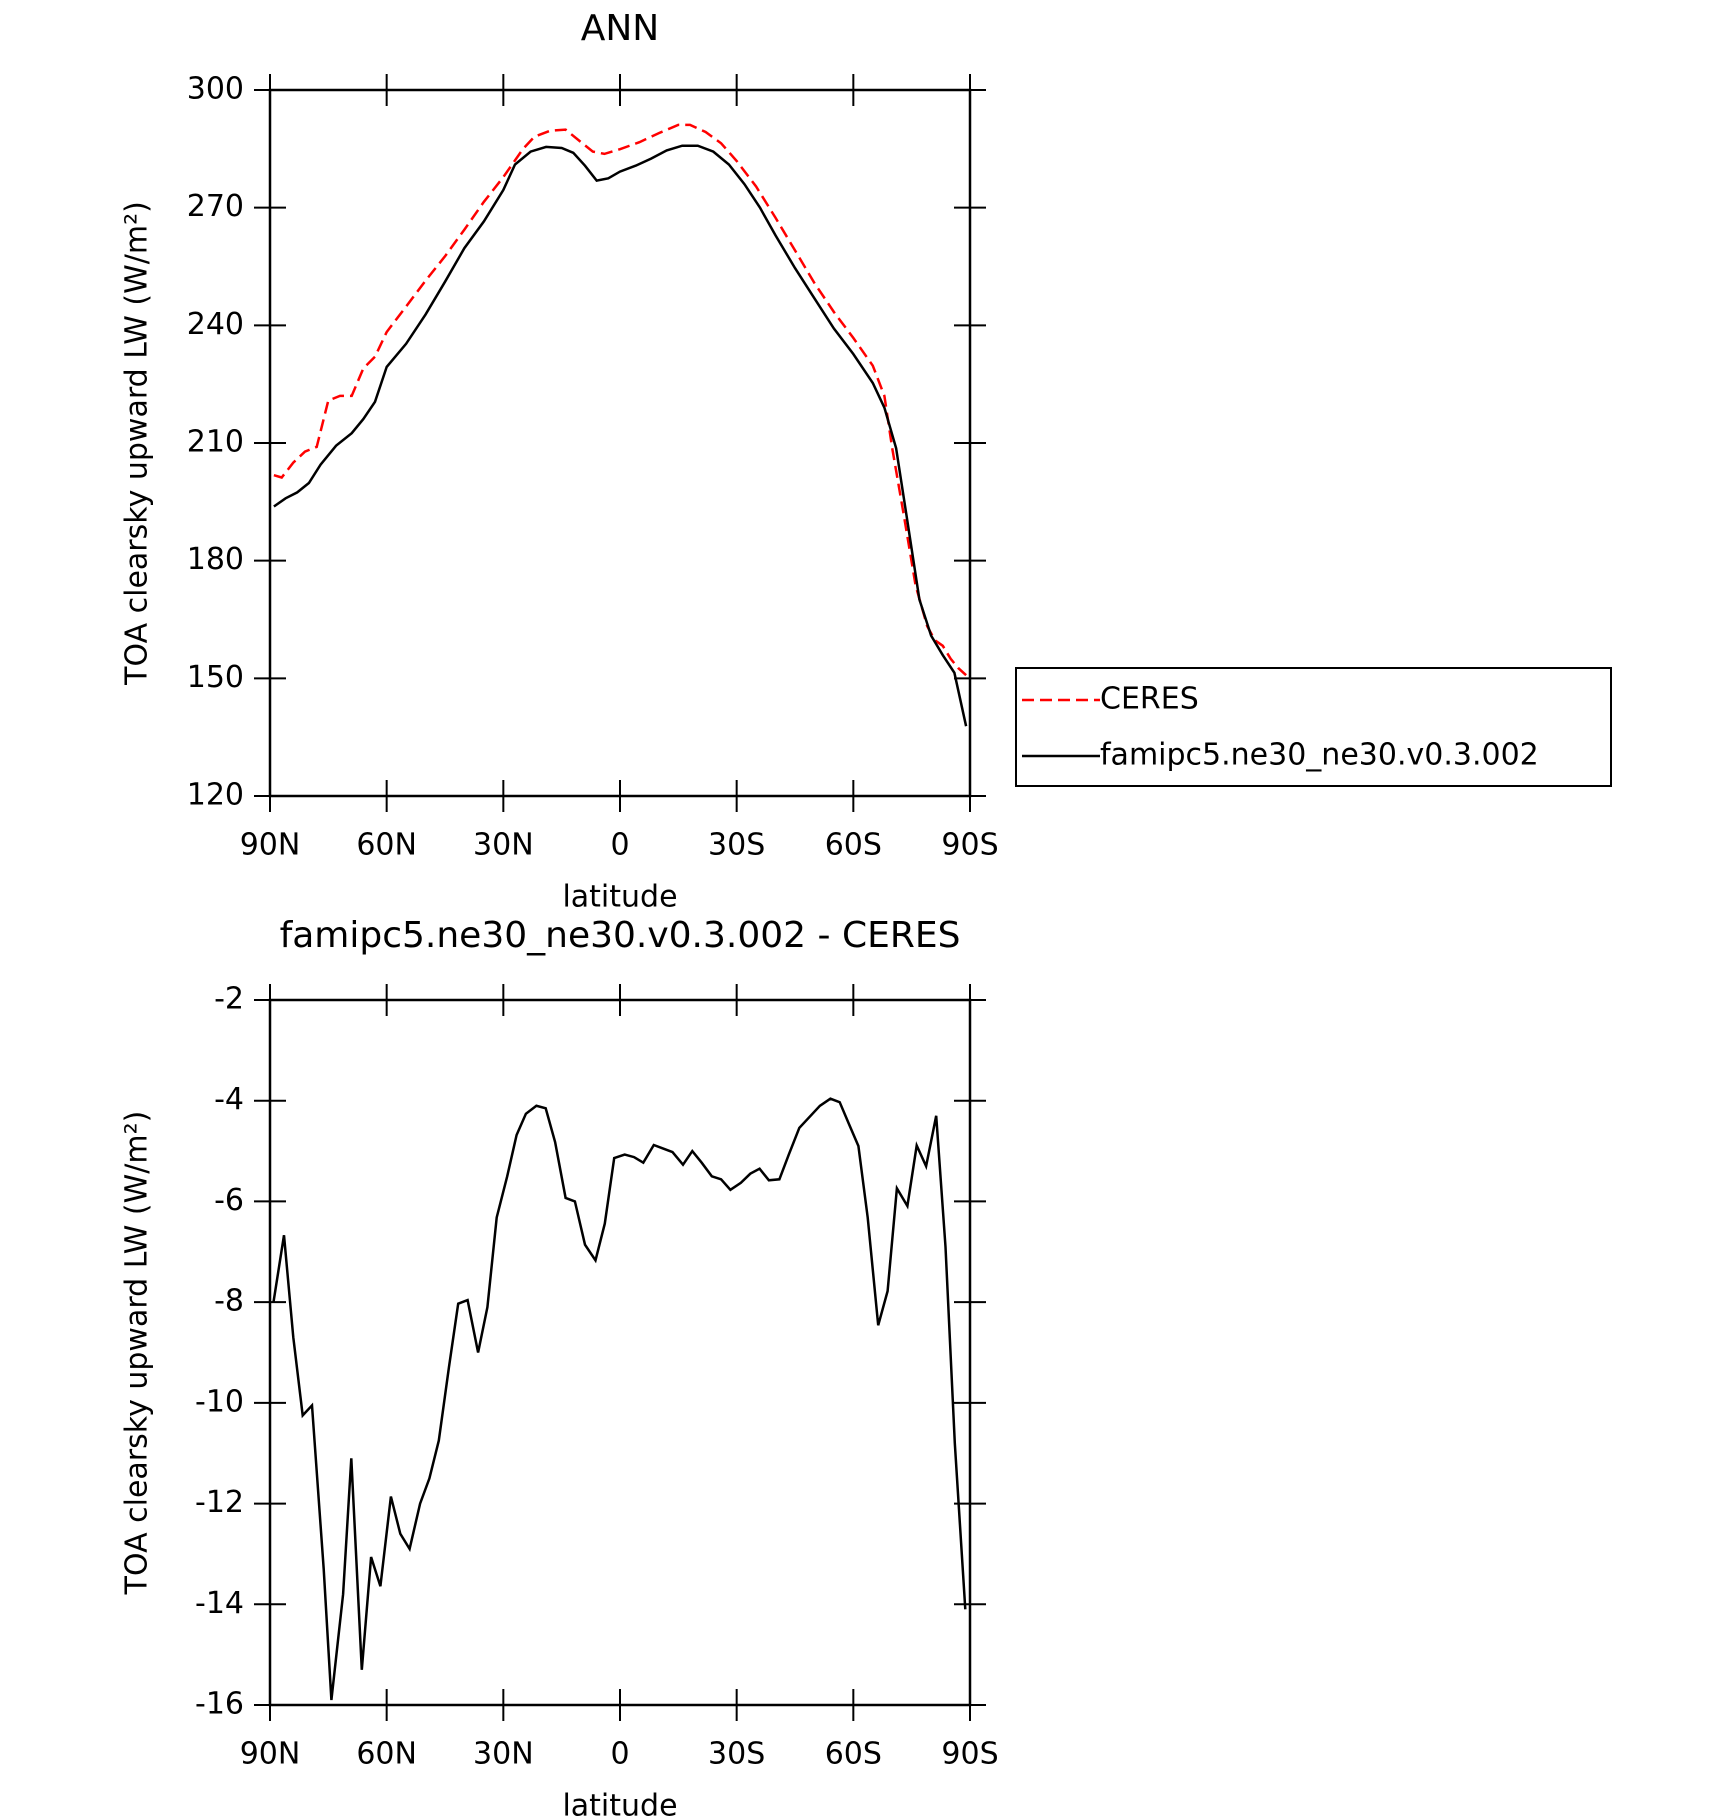 This screenshot has width=1710, height=1820. What do you see at coordinates (229, 999) in the screenshot?
I see `y-tick-label: -2` at bounding box center [229, 999].